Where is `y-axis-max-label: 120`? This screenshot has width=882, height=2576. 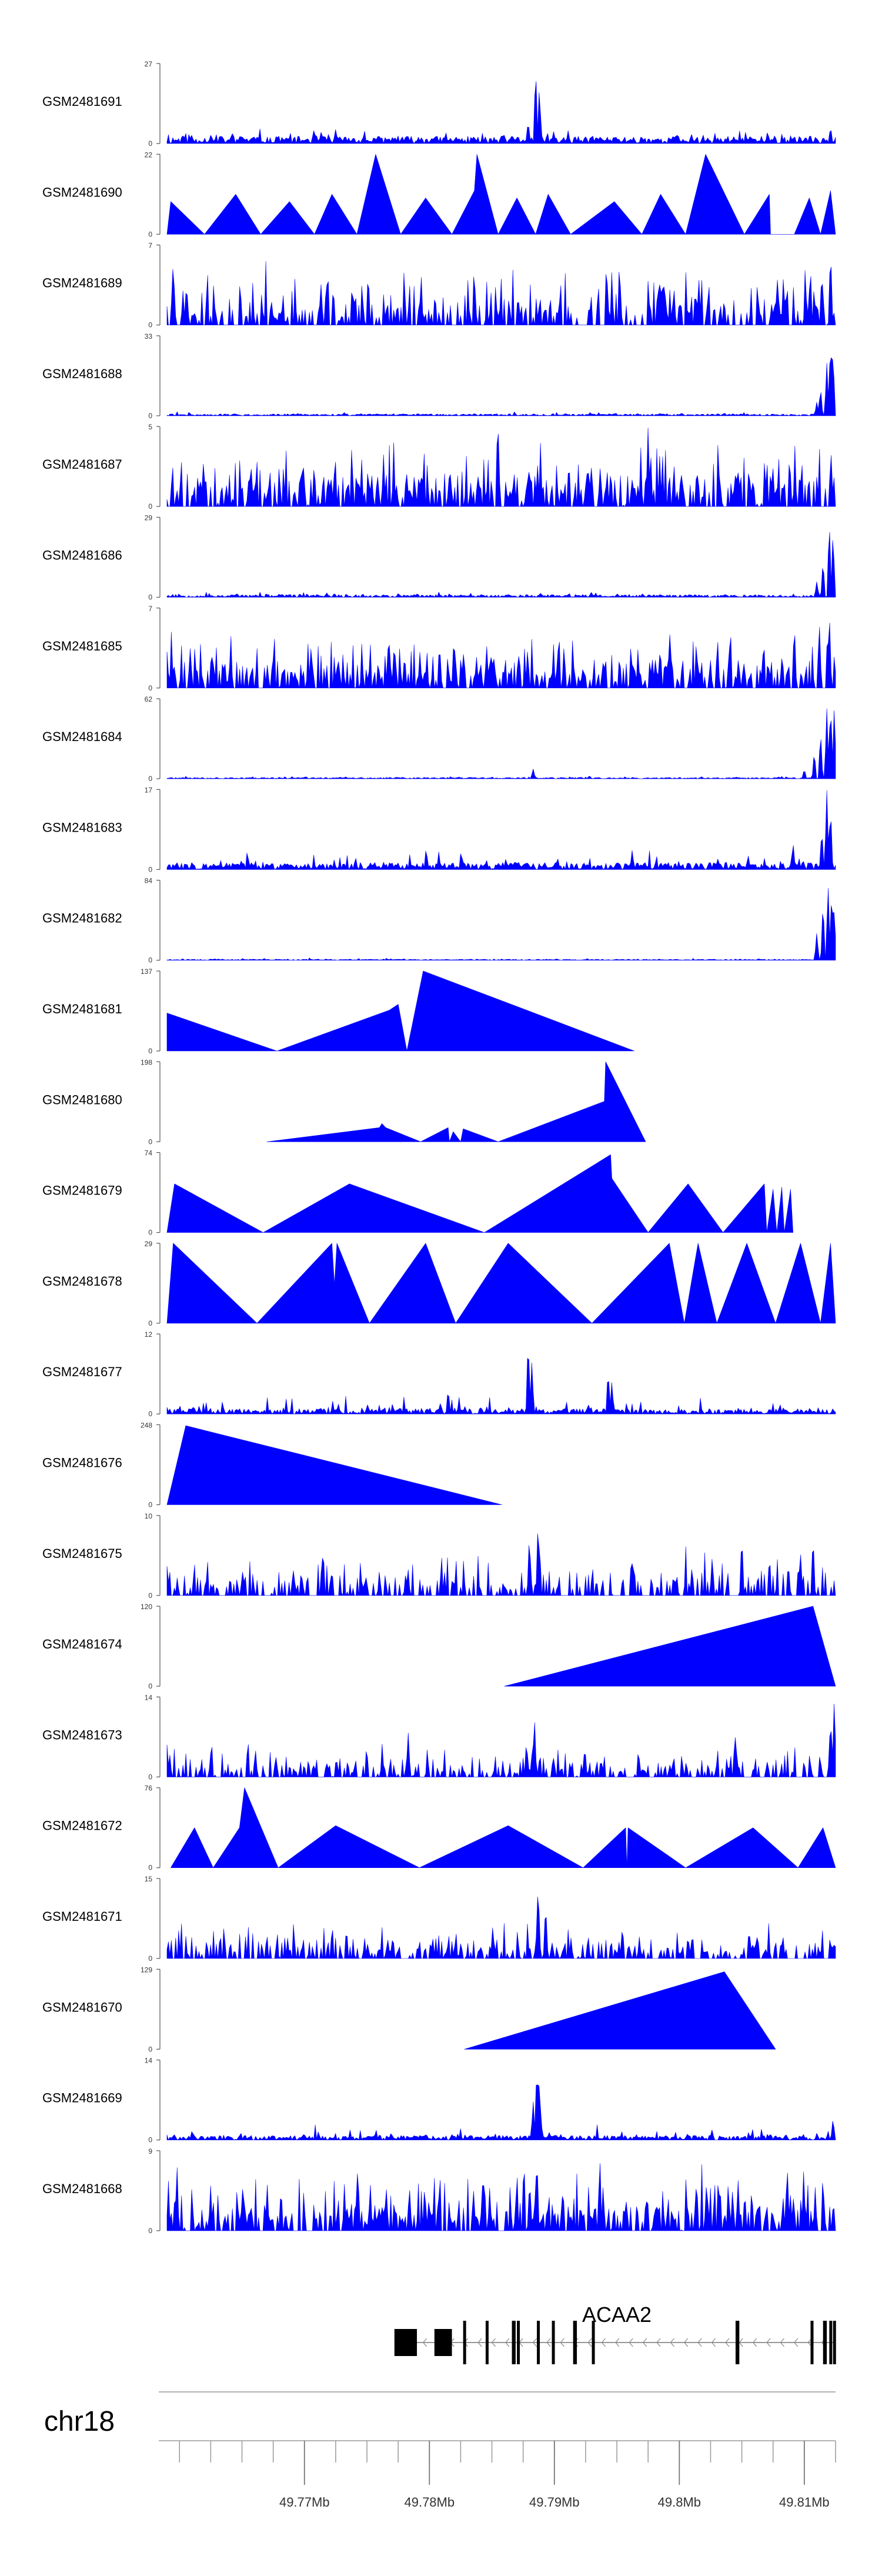
y-axis-max-label: 120 is located at coordinates (146, 1607).